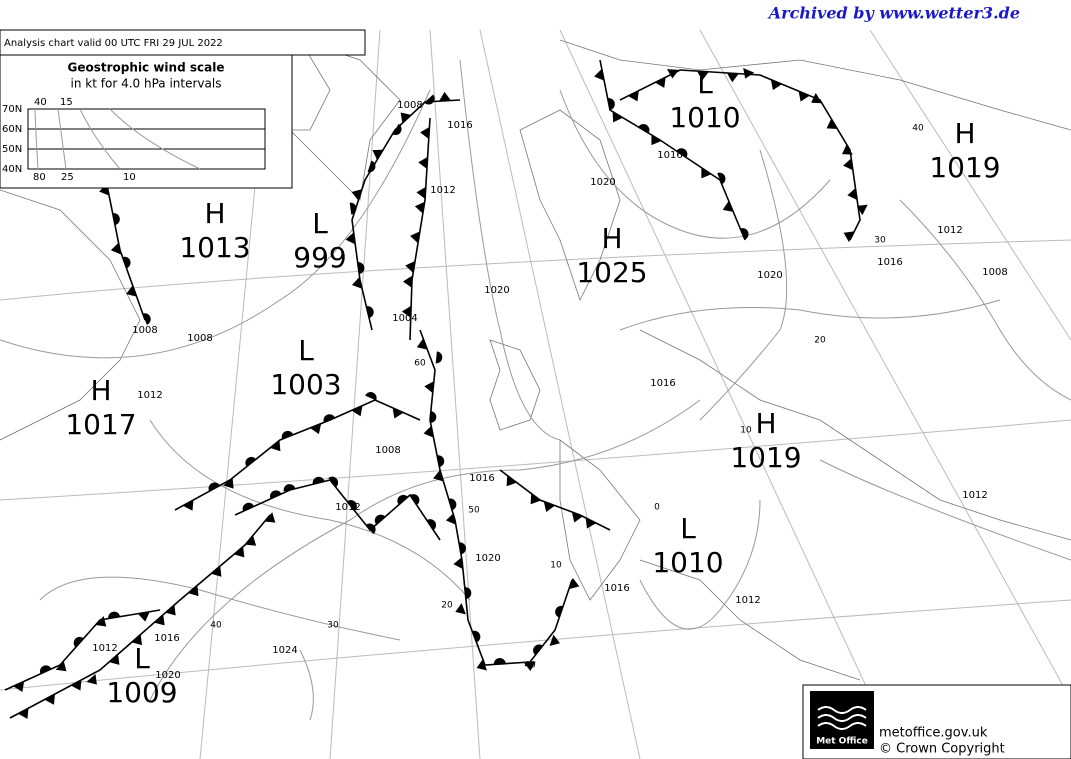 This screenshot has width=1071, height=759. I want to click on isobar-label: 1004, so click(404, 318).